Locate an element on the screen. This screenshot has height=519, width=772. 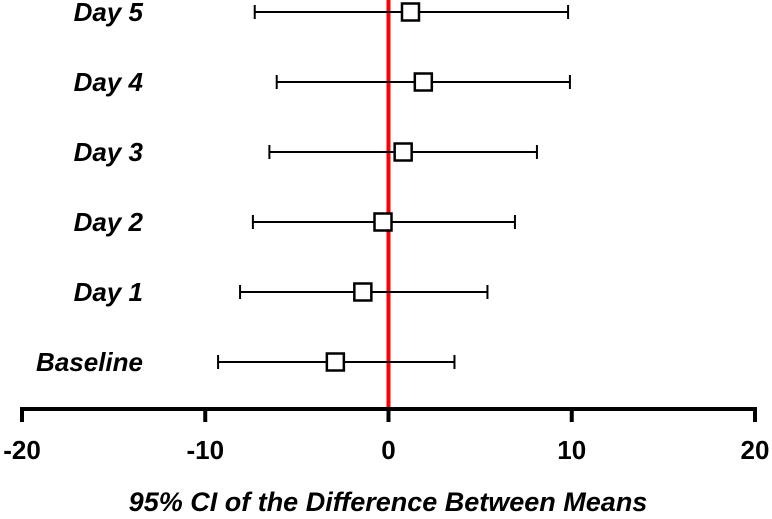
x-axis: -20 -10 0 10 20 is located at coordinates (386, 436).